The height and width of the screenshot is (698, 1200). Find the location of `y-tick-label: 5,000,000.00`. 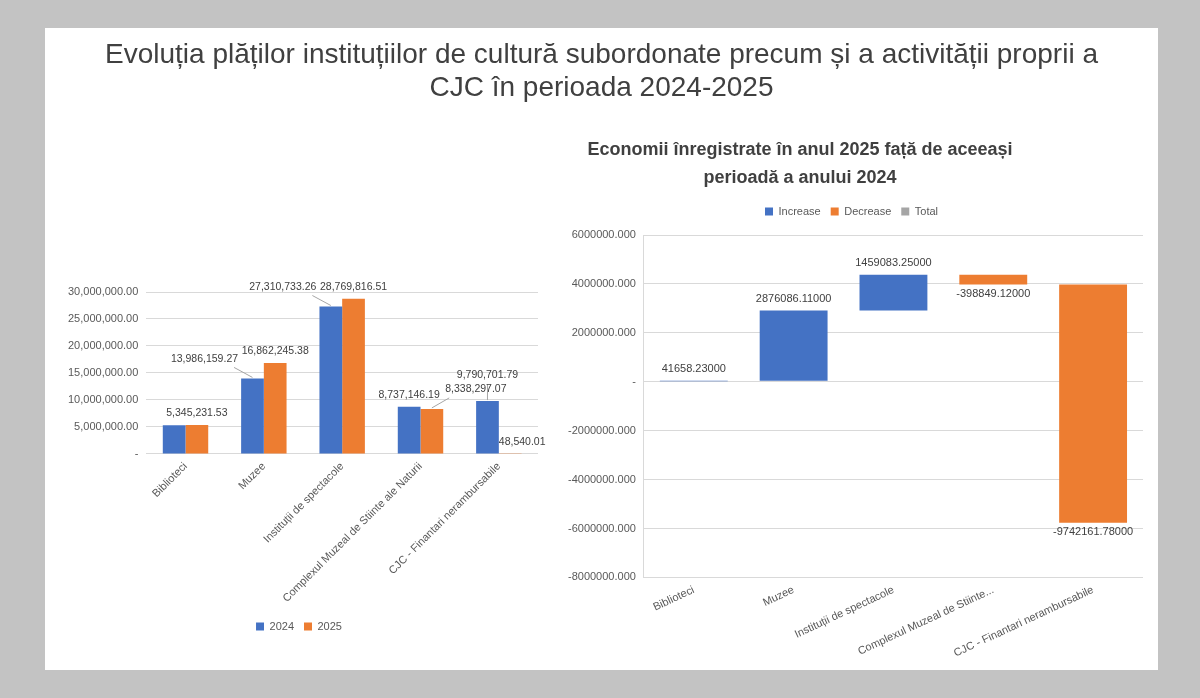

y-tick-label: 5,000,000.00 is located at coordinates (106, 425).